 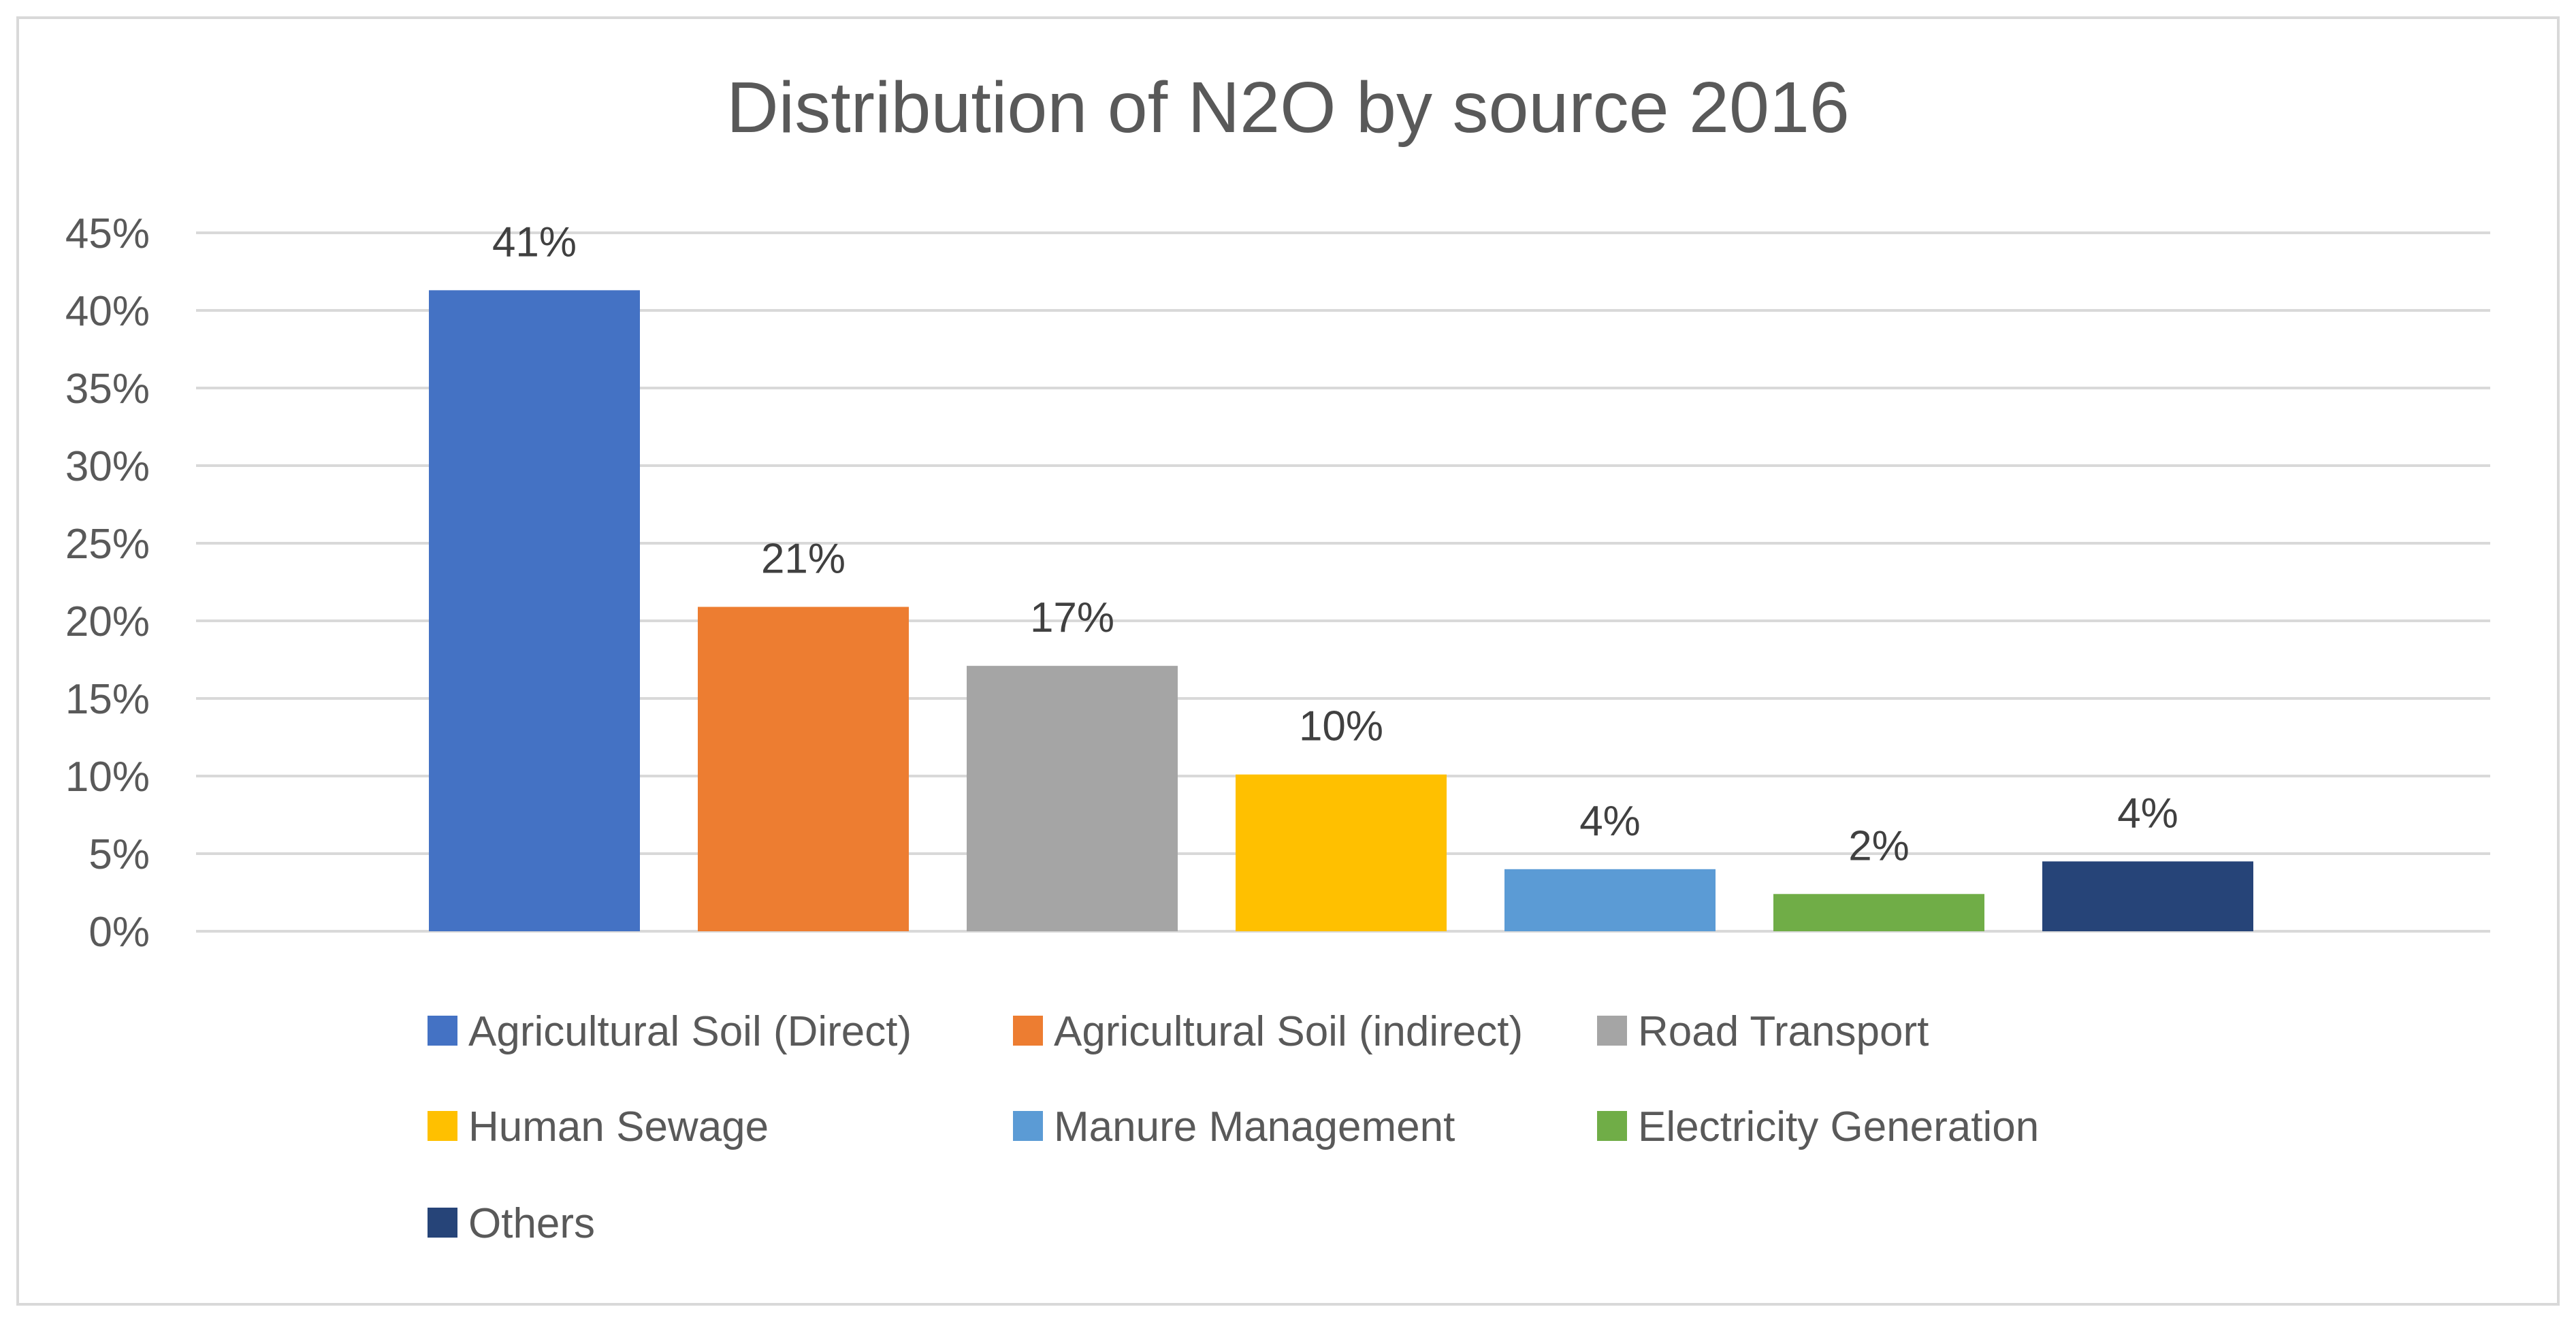 I want to click on legend-label: Agricultural Soil (indirect), so click(x=1288, y=1031).